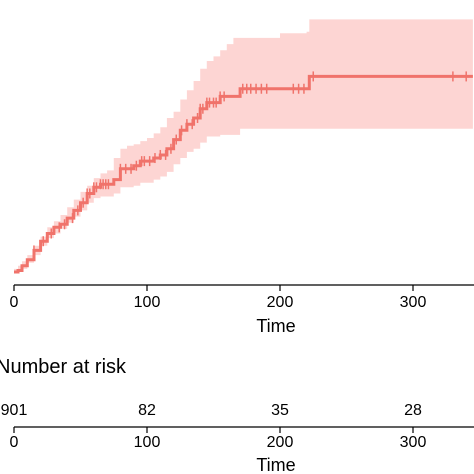 The height and width of the screenshot is (474, 474). Describe the element at coordinates (147, 410) in the screenshot. I see `risk-count: 82` at that location.